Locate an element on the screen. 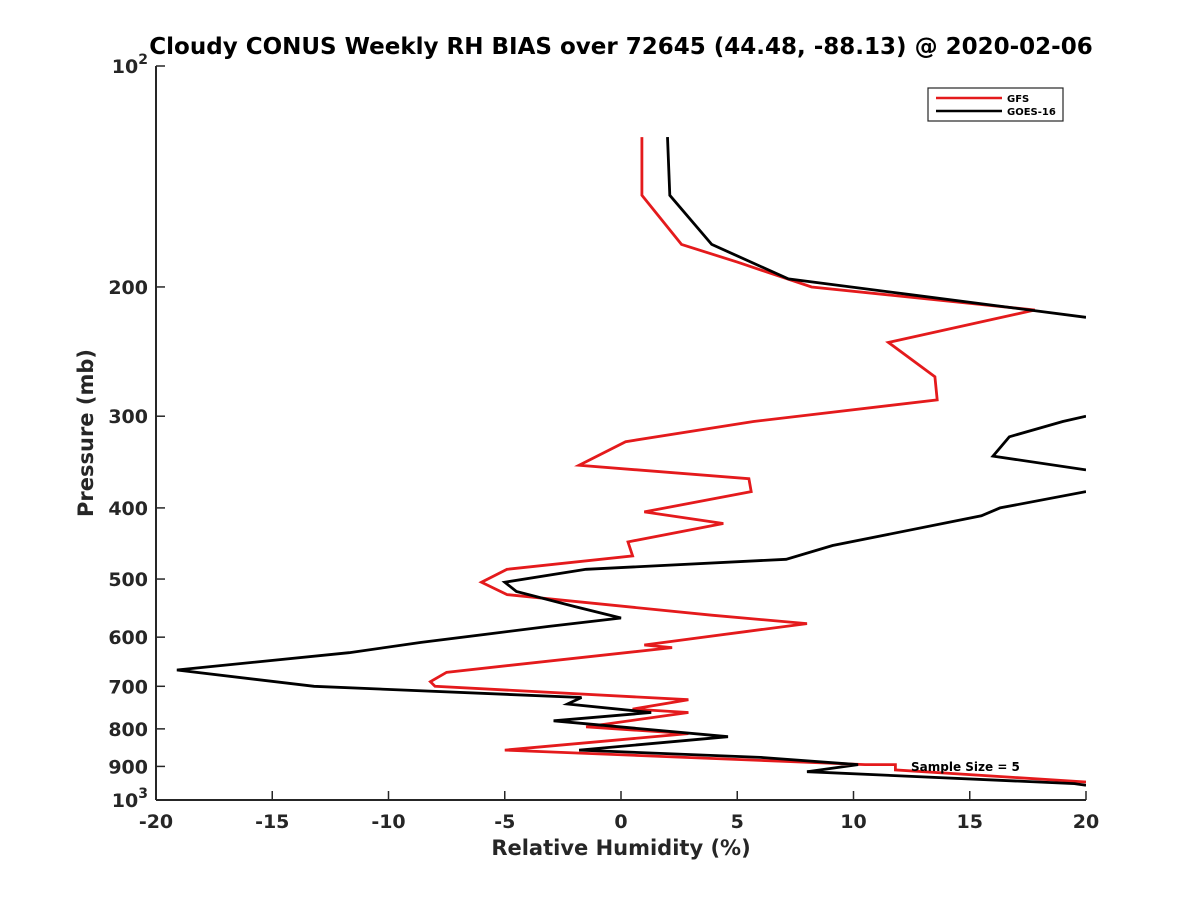 The width and height of the screenshot is (1200, 900). y-tick-label: 900 is located at coordinates (128, 767).